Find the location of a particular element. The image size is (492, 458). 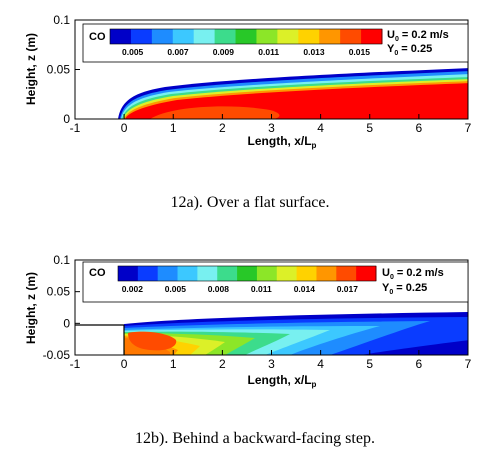

panel-a-y-axis-label: Height, z (m) is located at coordinates (31, 69).